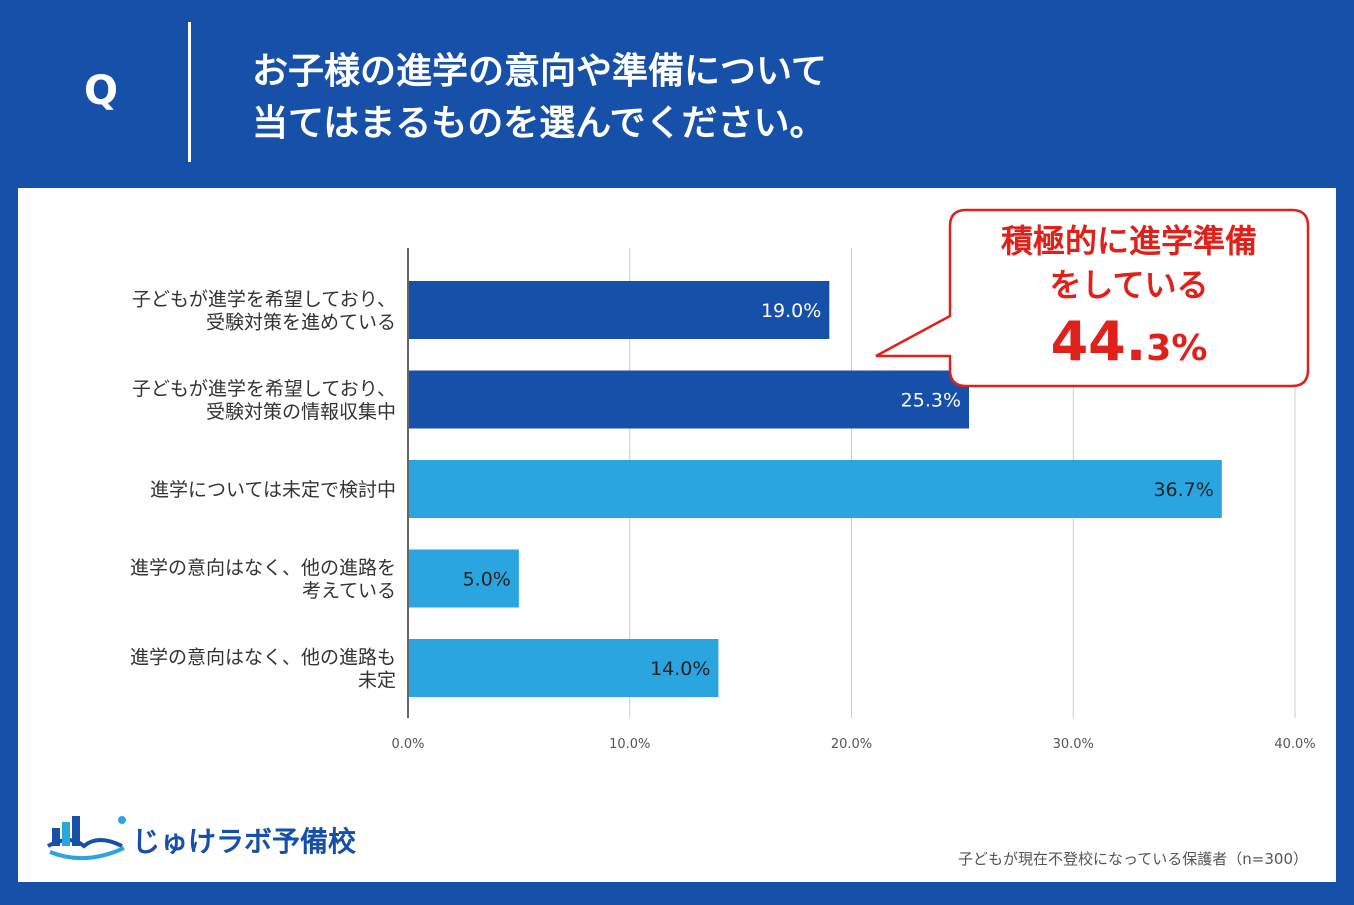 The image size is (1354, 905). I want to click on data-label: 5.0%, so click(487, 580).